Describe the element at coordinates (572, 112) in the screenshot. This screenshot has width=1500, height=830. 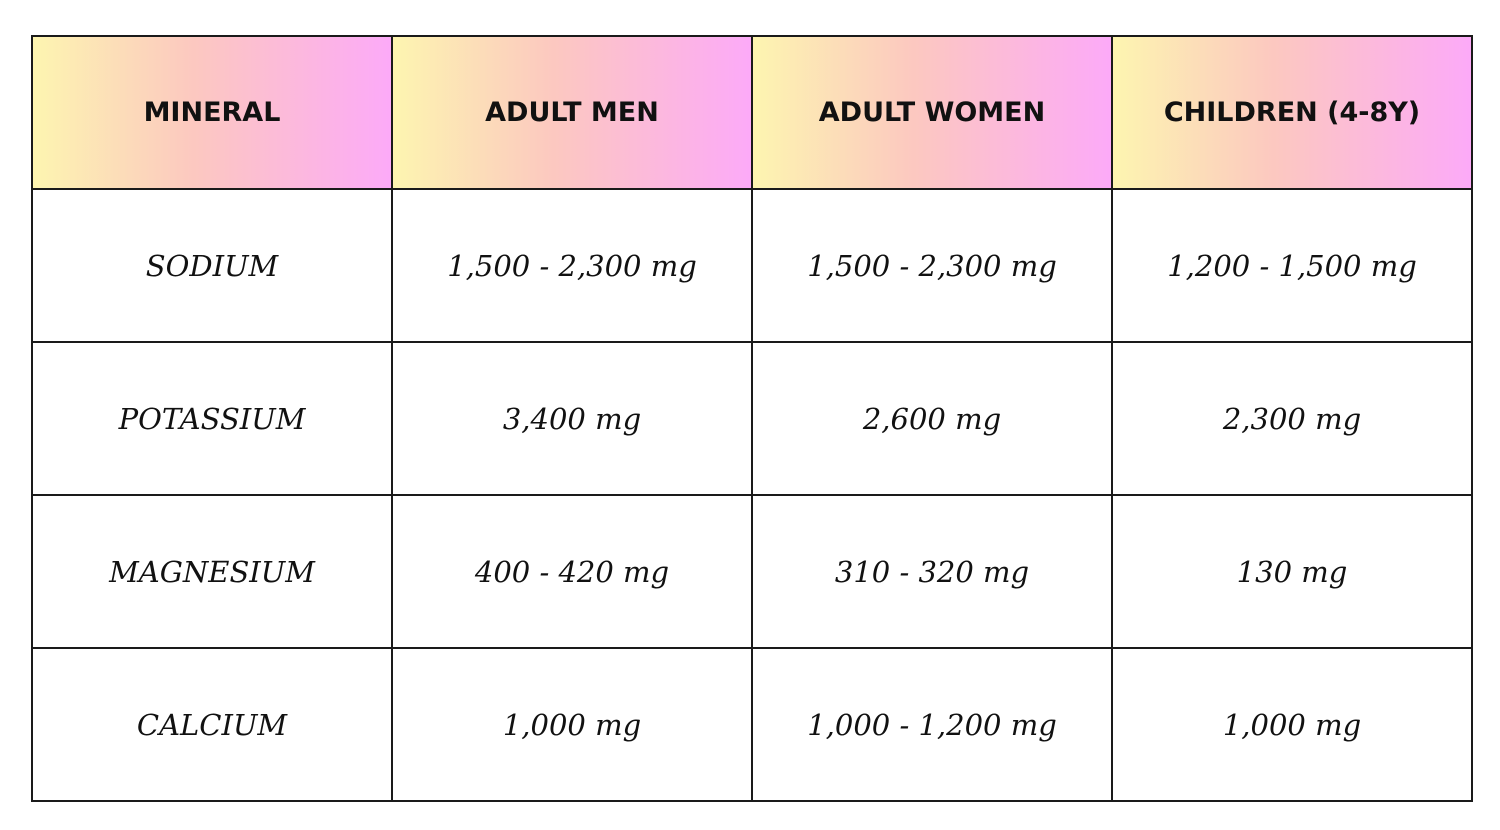
I see `header-cell: ADULT MEN` at that location.